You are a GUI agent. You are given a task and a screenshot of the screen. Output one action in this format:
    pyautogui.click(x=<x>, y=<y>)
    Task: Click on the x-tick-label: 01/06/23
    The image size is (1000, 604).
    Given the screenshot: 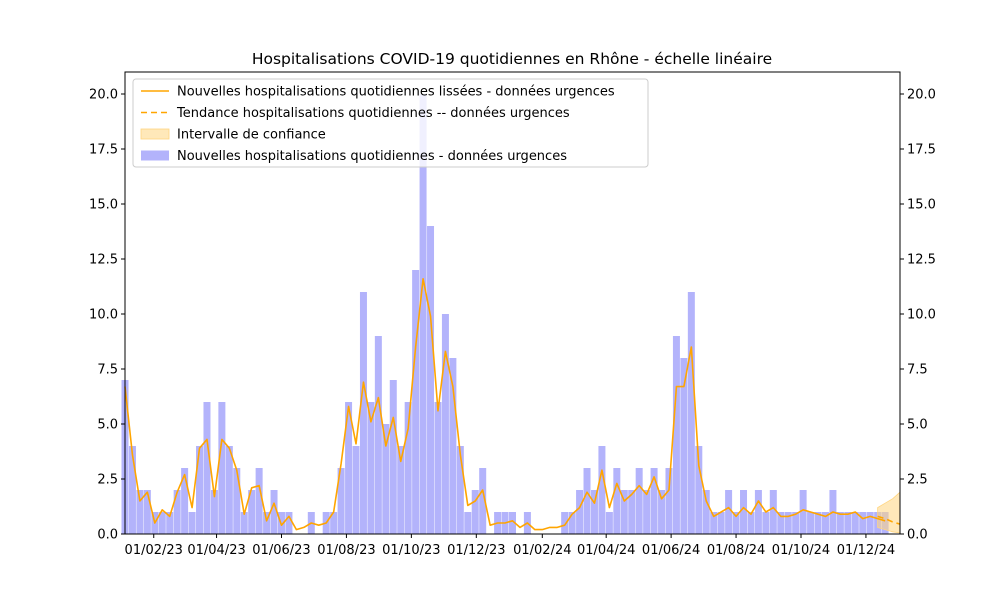 What is the action you would take?
    pyautogui.click(x=281, y=550)
    